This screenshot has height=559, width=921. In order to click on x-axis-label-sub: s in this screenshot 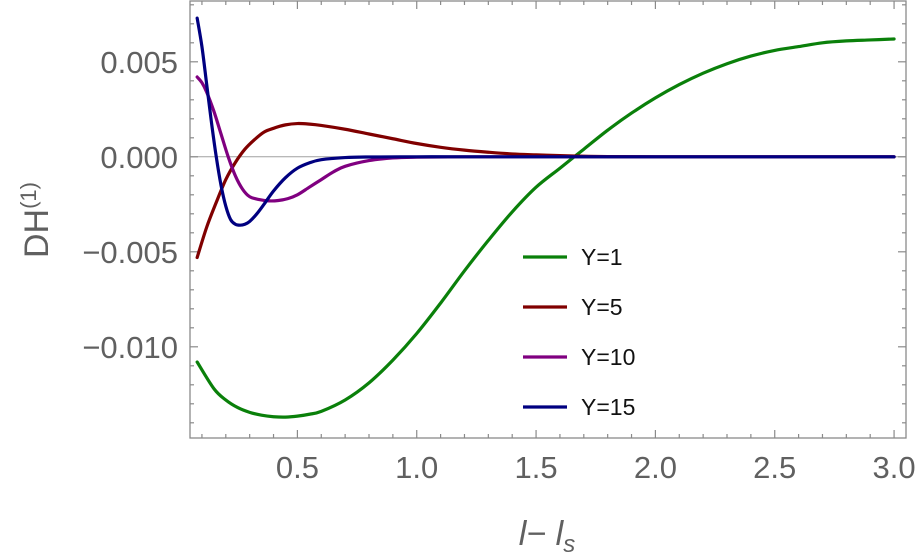, I will do `click(569, 544)`.